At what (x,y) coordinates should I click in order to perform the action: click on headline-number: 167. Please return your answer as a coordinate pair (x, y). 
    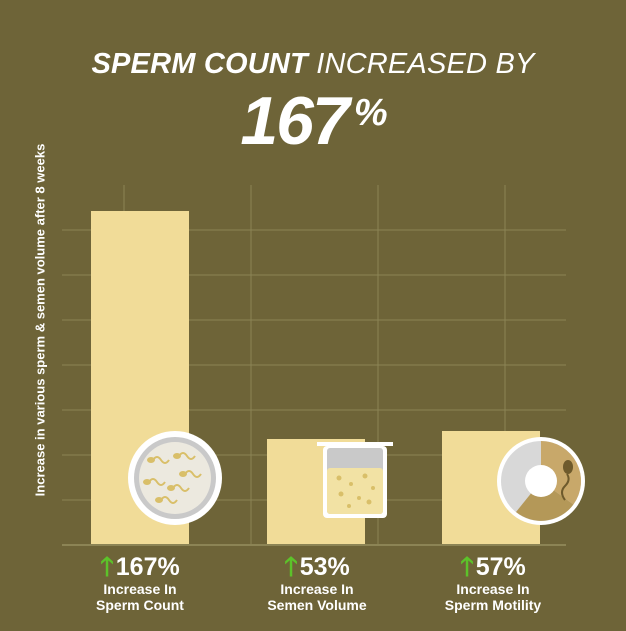
    Looking at the image, I should click on (294, 121).